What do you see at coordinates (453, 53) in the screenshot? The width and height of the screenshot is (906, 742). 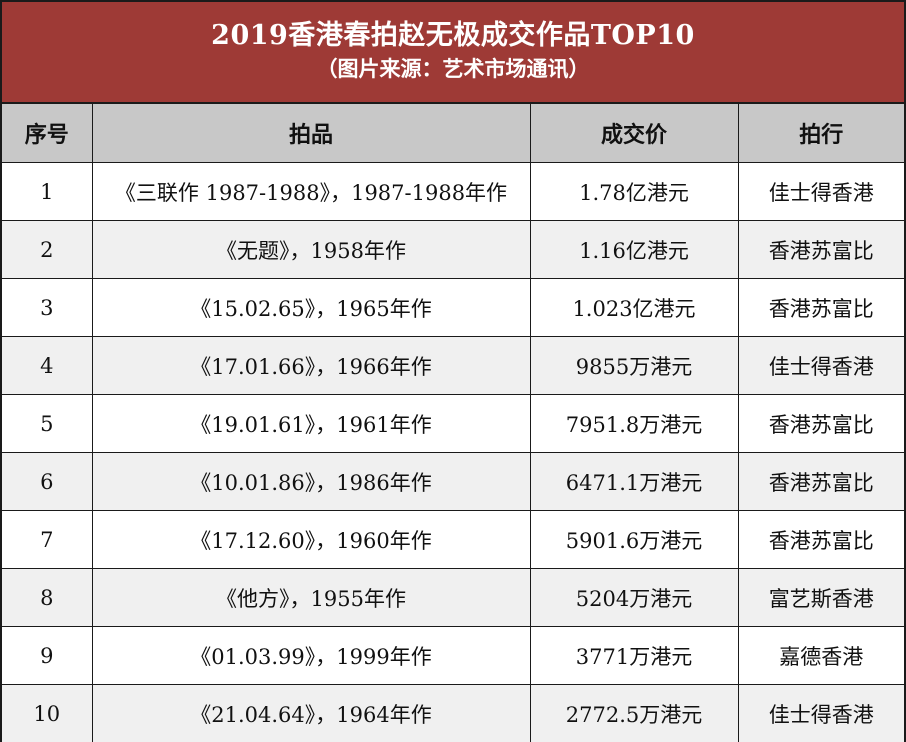 I see `title-banner: 2019香港春拍赵无极成交作品TOP10 （图片来源：艺术市场通讯）` at bounding box center [453, 53].